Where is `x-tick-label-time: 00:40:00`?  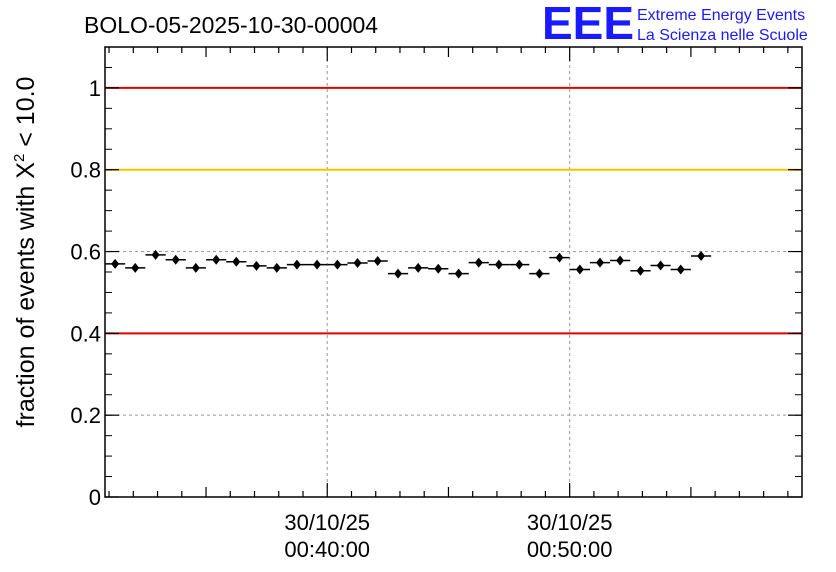
x-tick-label-time: 00:40:00 is located at coordinates (327, 549).